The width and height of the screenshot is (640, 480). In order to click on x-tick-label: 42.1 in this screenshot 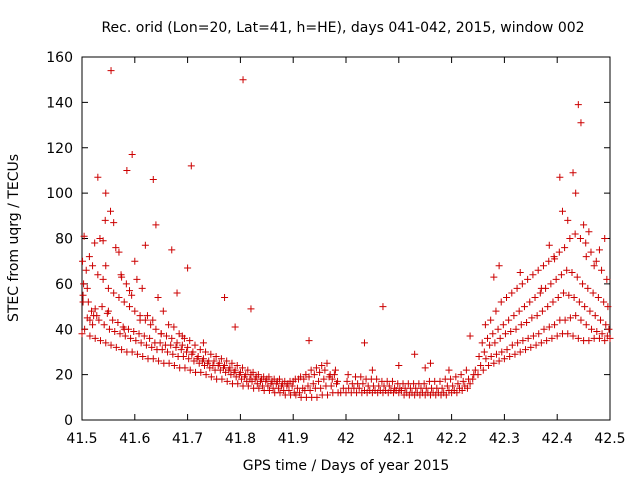, I will do `click(398, 439)`.